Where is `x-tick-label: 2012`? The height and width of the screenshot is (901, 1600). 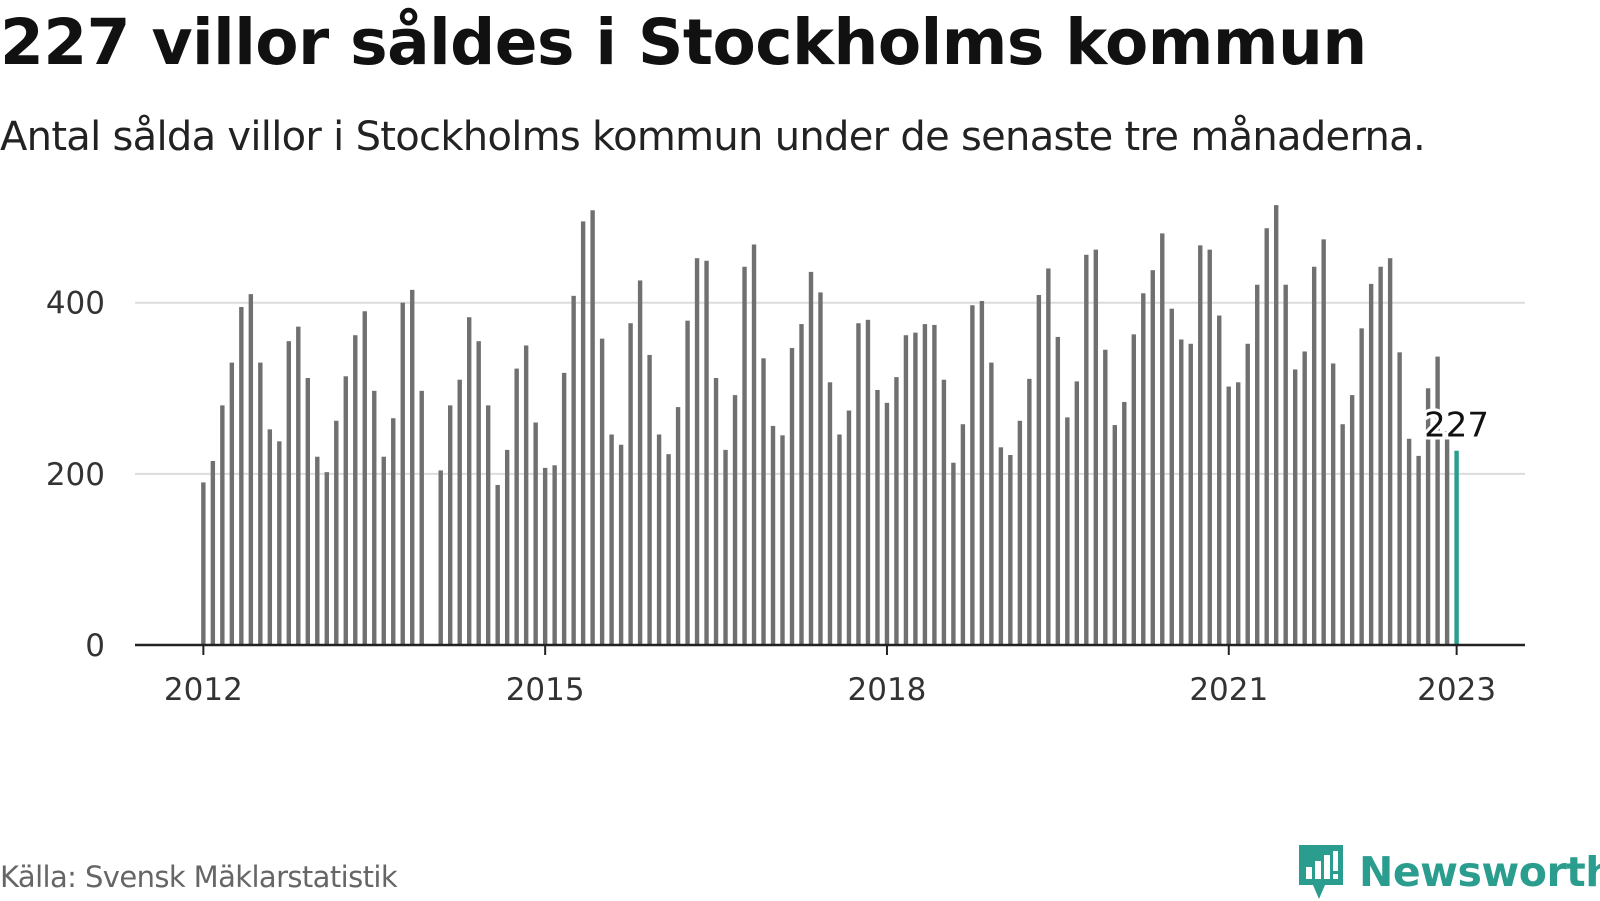 x-tick-label: 2012 is located at coordinates (203, 690).